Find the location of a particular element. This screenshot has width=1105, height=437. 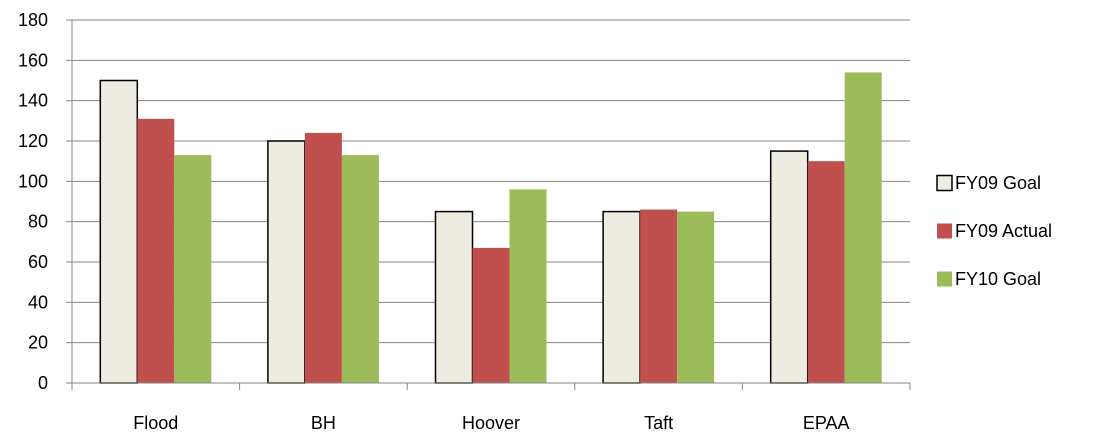

bar-fy10-goal-taft is located at coordinates (696, 297).